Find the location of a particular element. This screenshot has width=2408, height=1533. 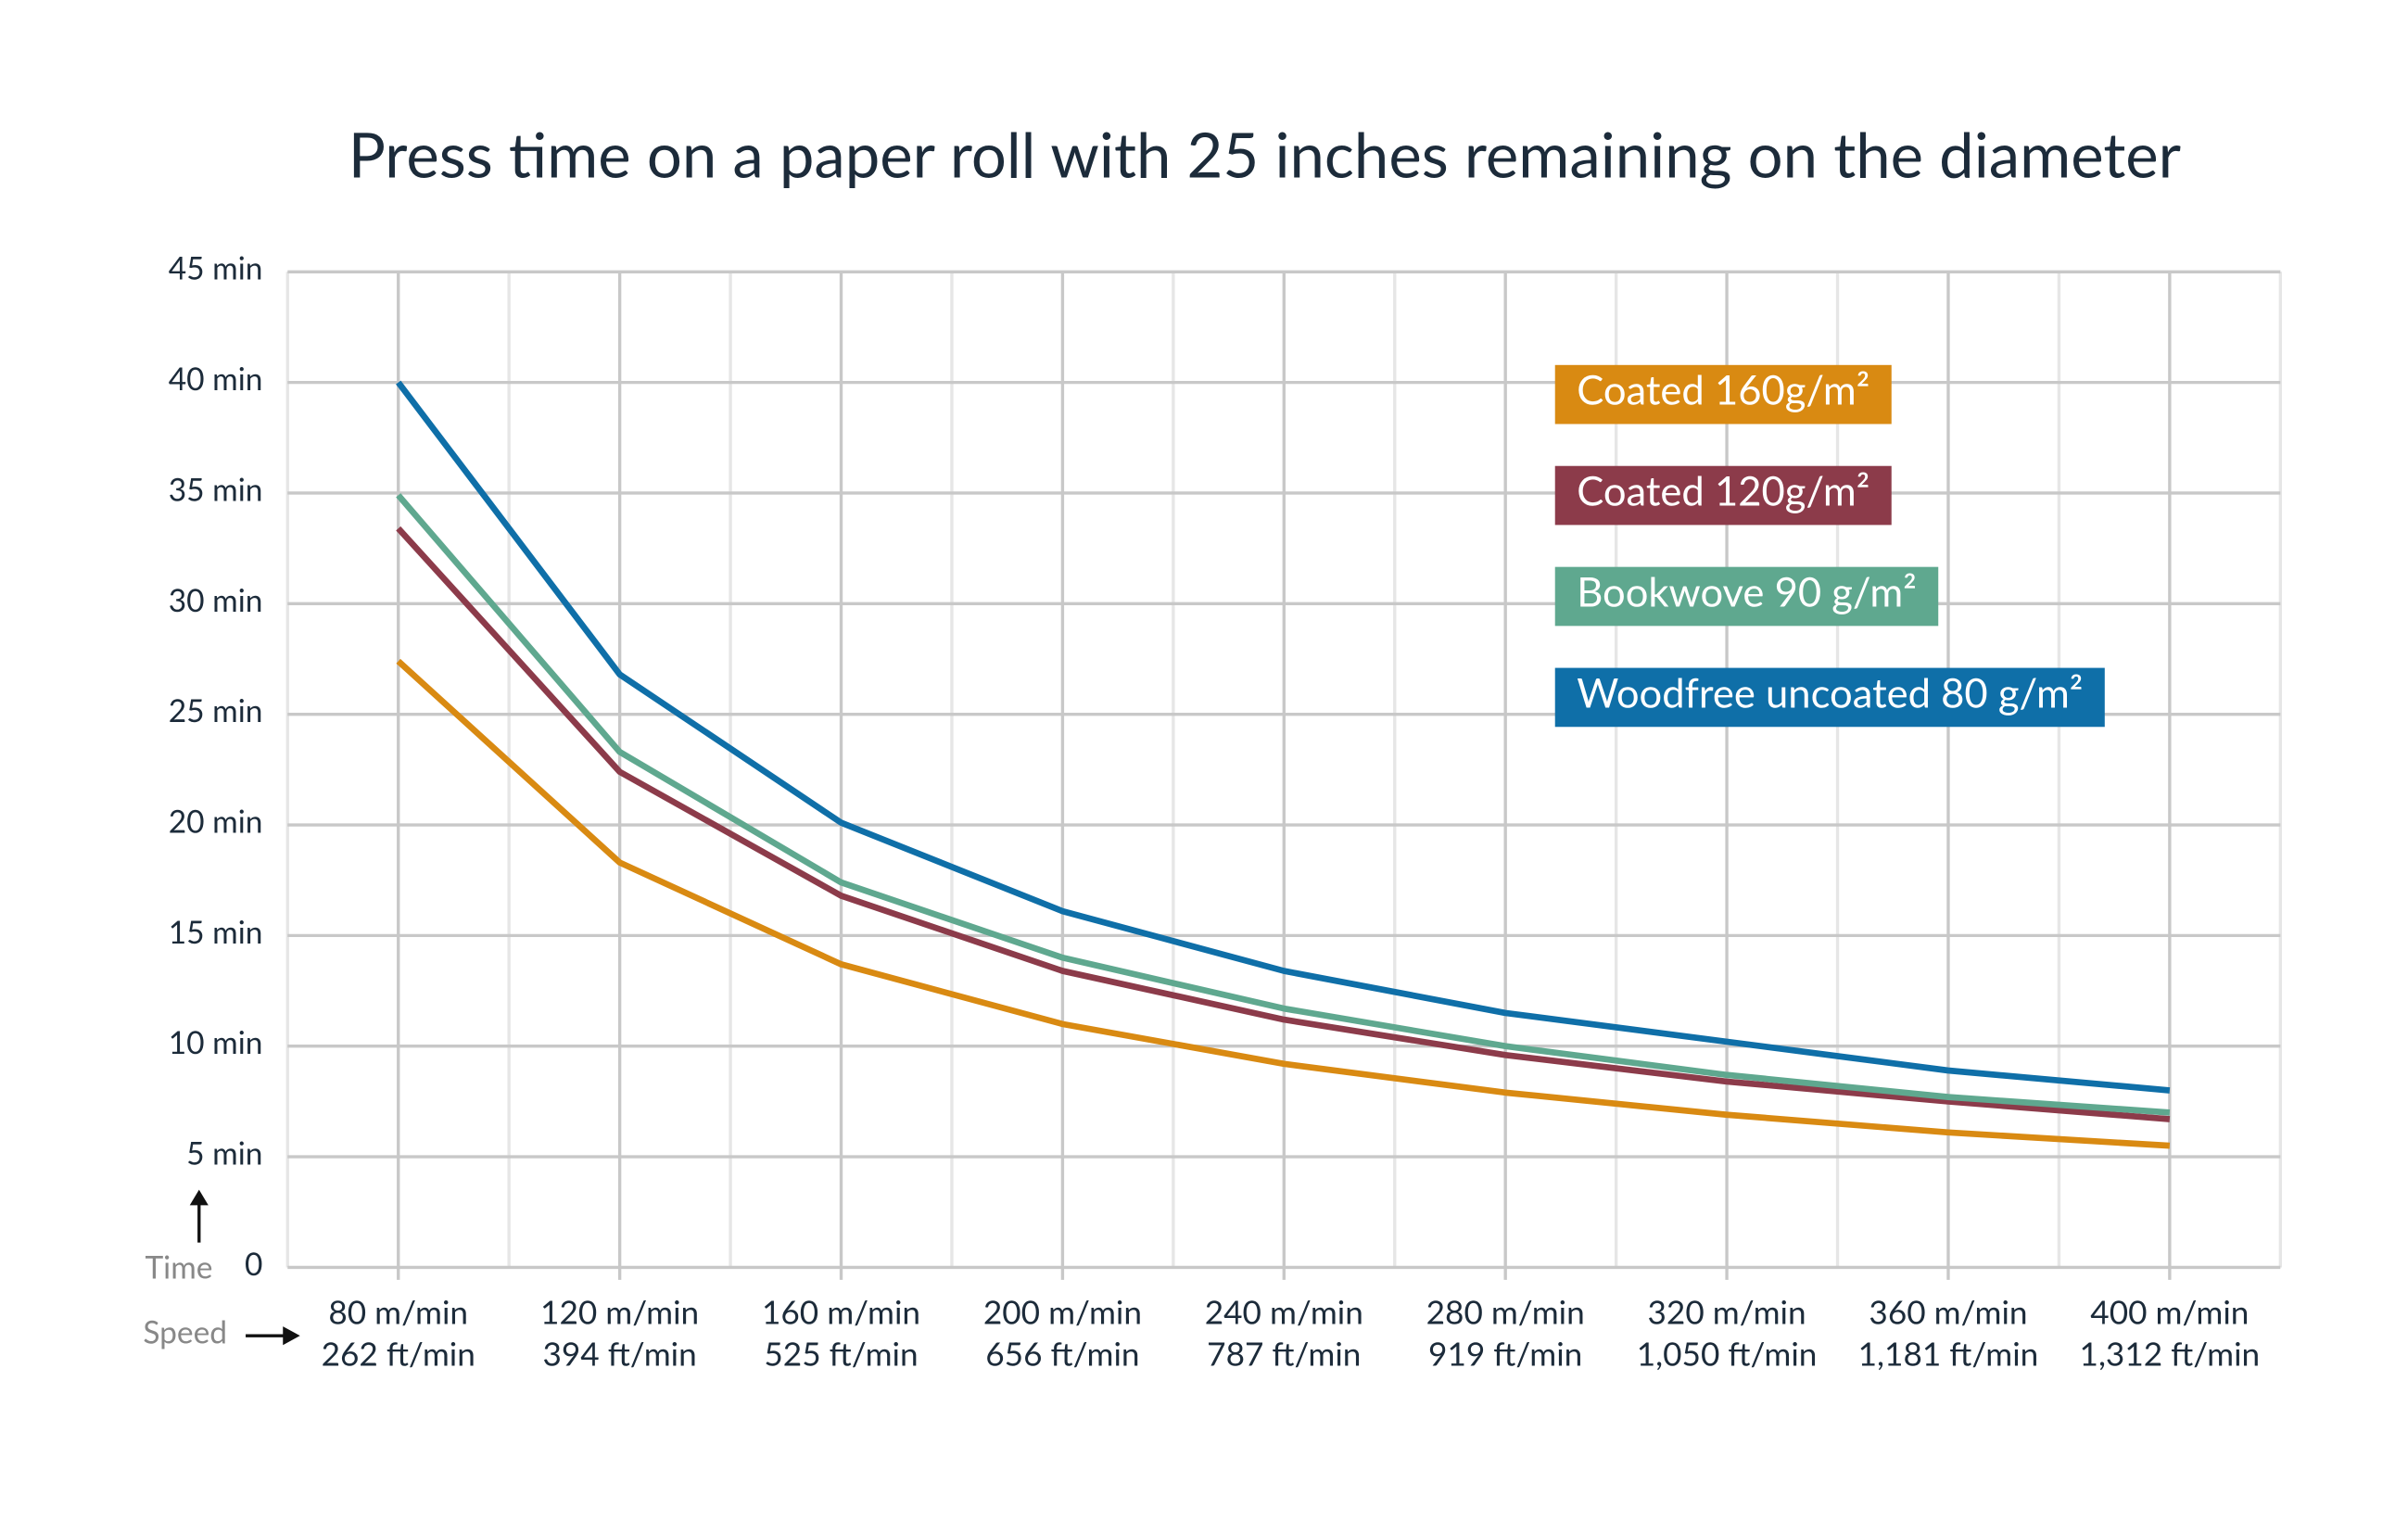

legend-label: Coated 120g/m² is located at coordinates (1723, 491).